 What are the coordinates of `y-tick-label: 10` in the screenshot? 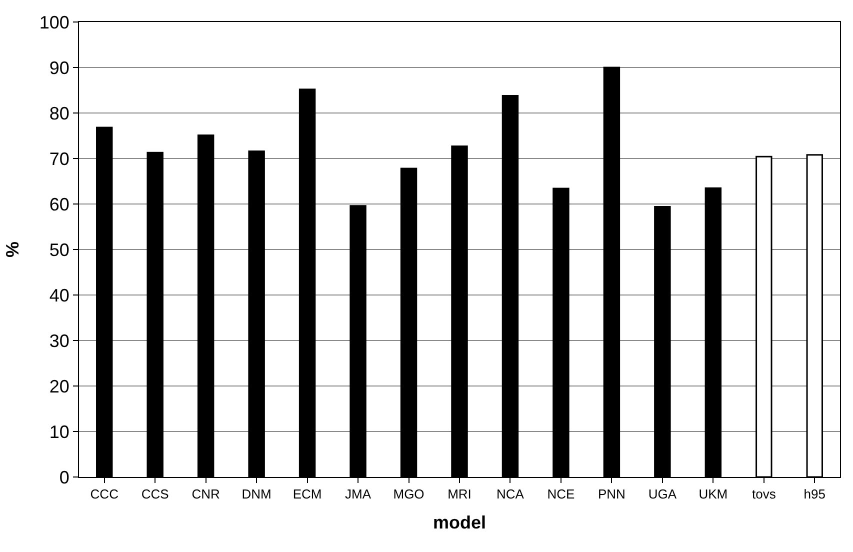 It's located at (59, 432).